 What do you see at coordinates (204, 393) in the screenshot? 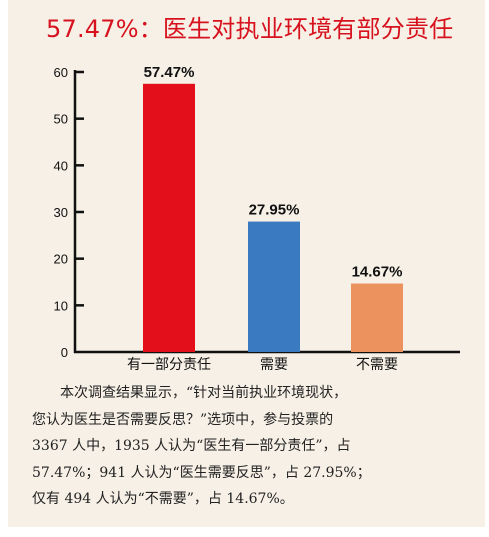
I see `caption-line: 本次调查结果显示，“针对当前执业环境现状，` at bounding box center [204, 393].